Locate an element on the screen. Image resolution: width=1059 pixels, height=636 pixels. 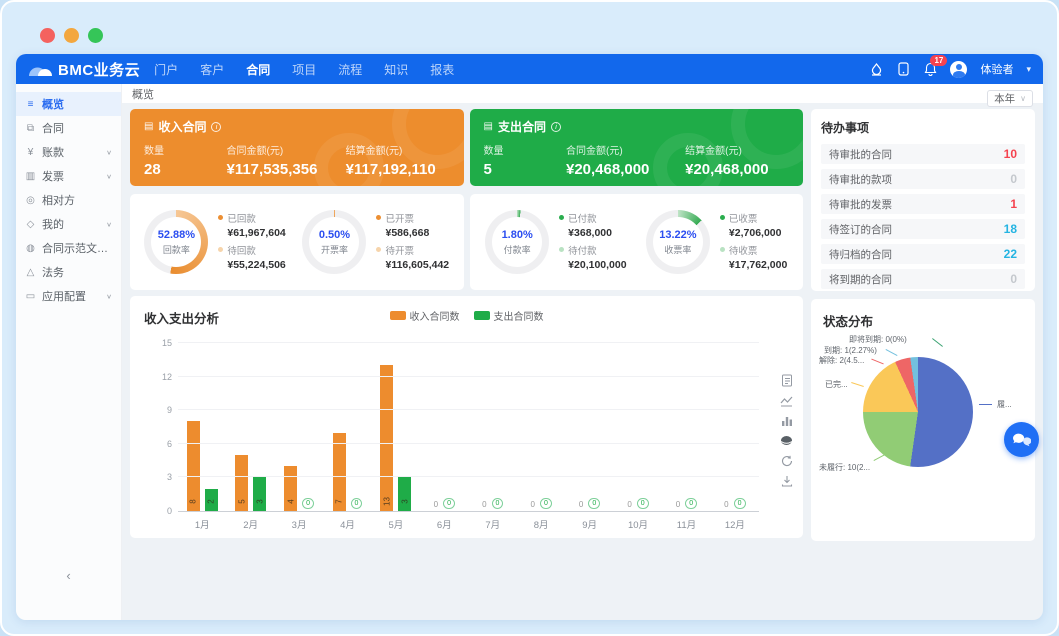
donut-center-text: 13.22% 收票率 is located at coordinates (678, 242).